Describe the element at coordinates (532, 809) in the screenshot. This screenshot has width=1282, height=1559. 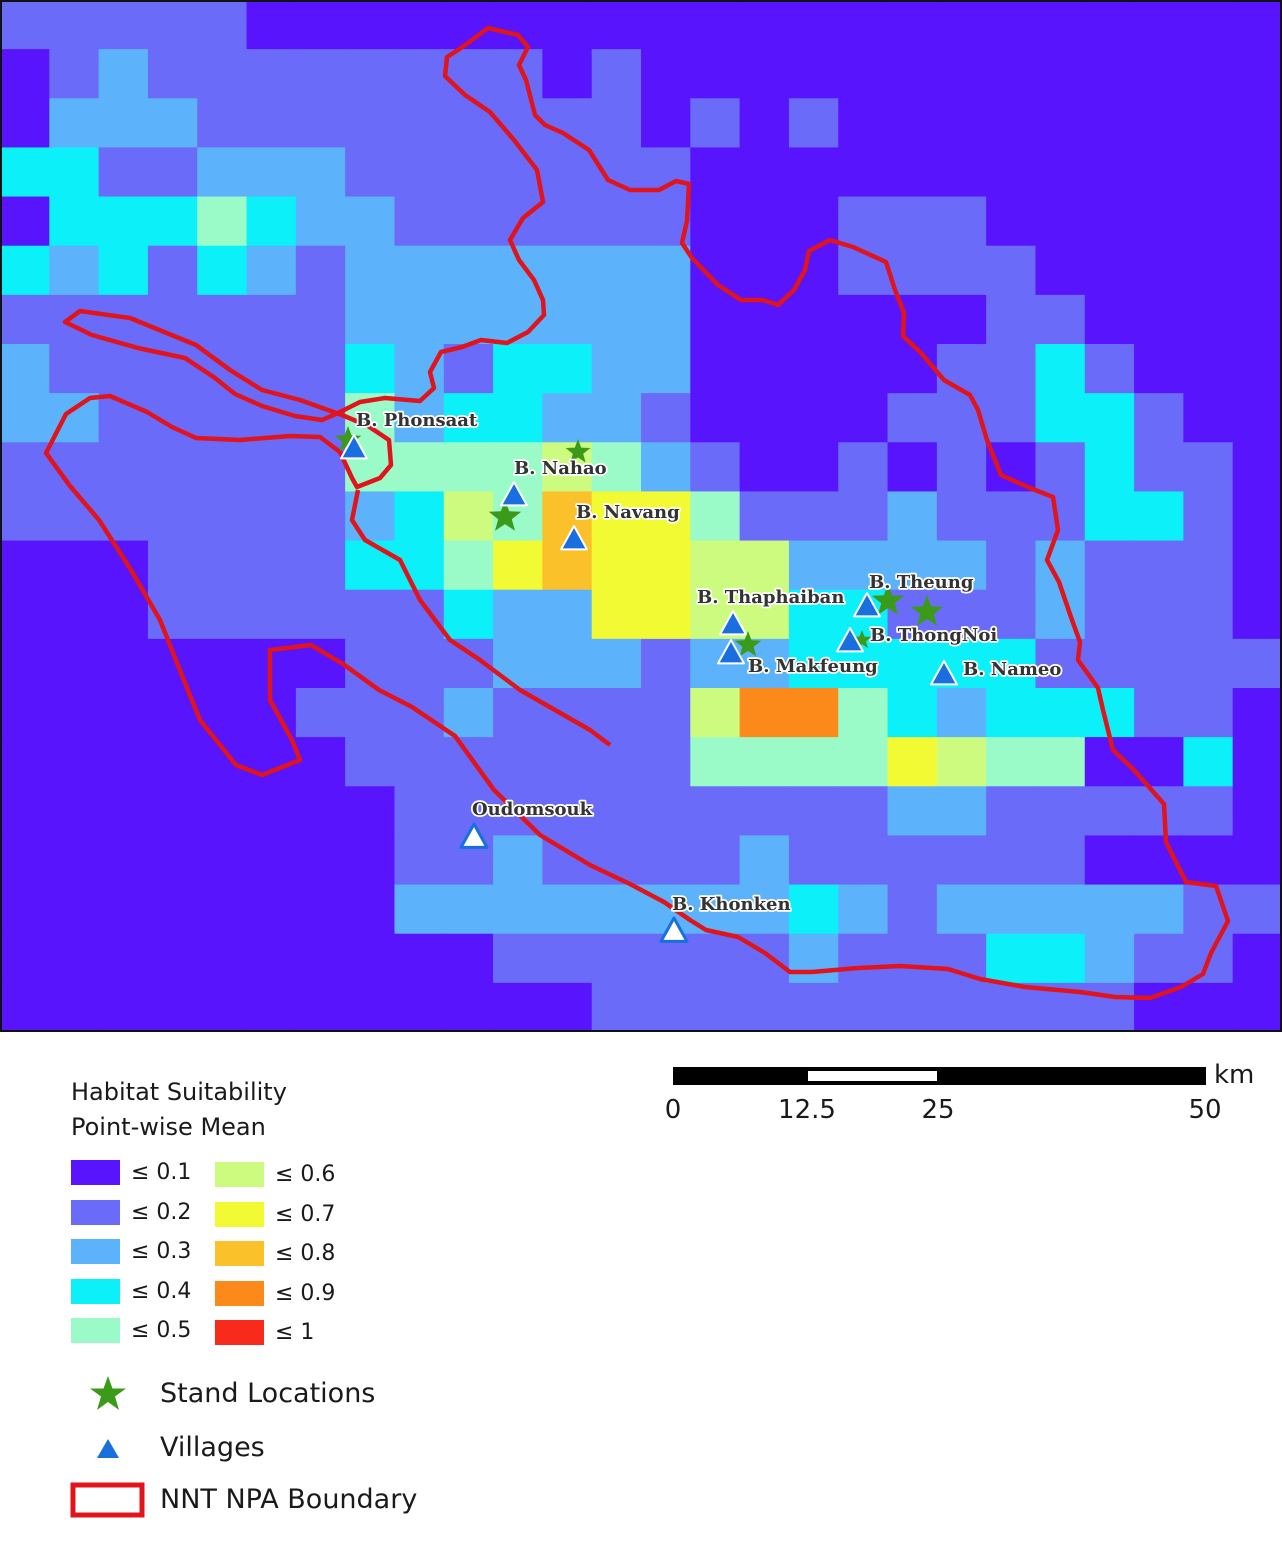
I see `village-label: Oudomsouk` at that location.